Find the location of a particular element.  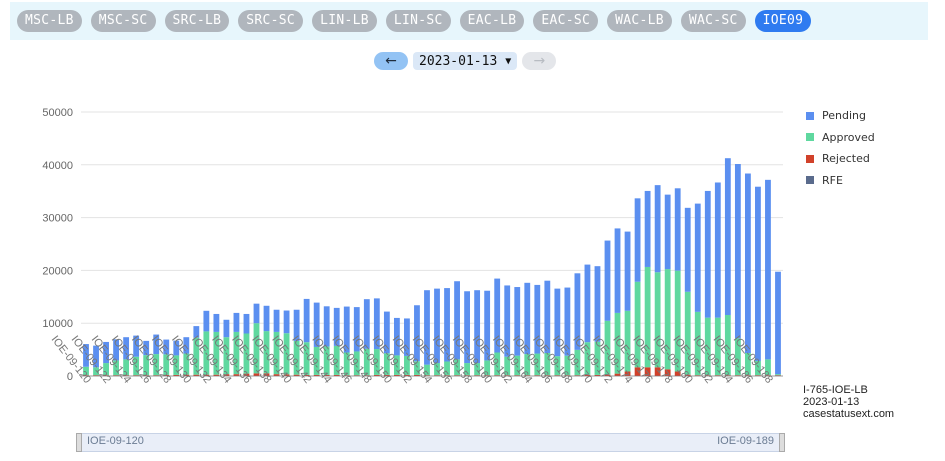

tab-eac-lb: EAC-LB is located at coordinates (492, 21).